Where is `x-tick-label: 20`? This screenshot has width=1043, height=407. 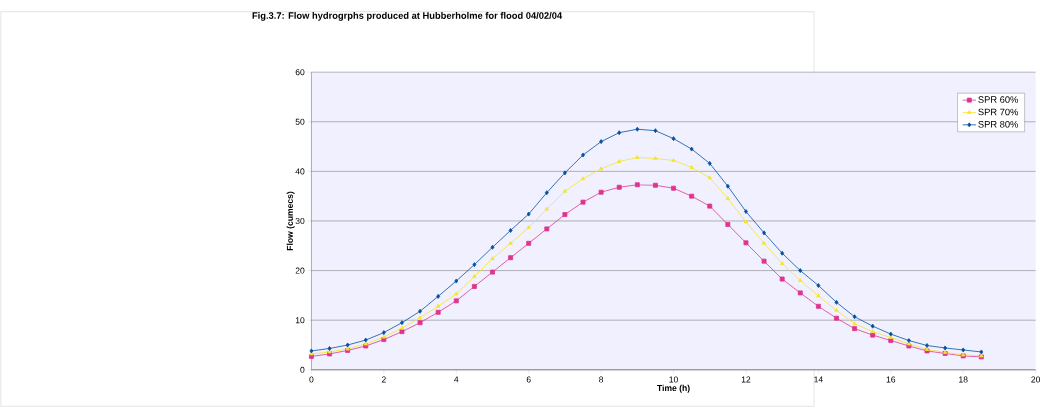 x-tick-label: 20 is located at coordinates (1036, 379).